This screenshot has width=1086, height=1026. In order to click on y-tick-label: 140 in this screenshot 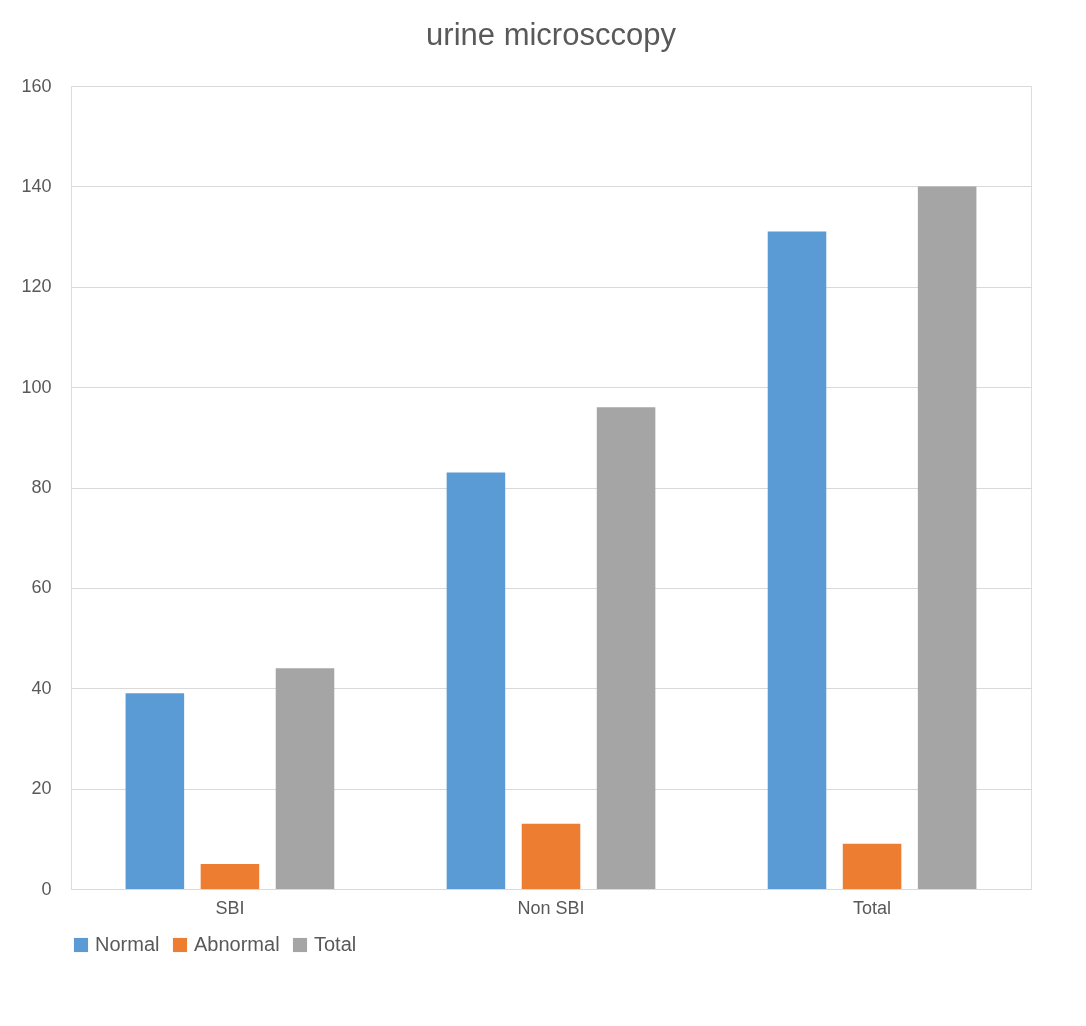, I will do `click(36, 185)`.